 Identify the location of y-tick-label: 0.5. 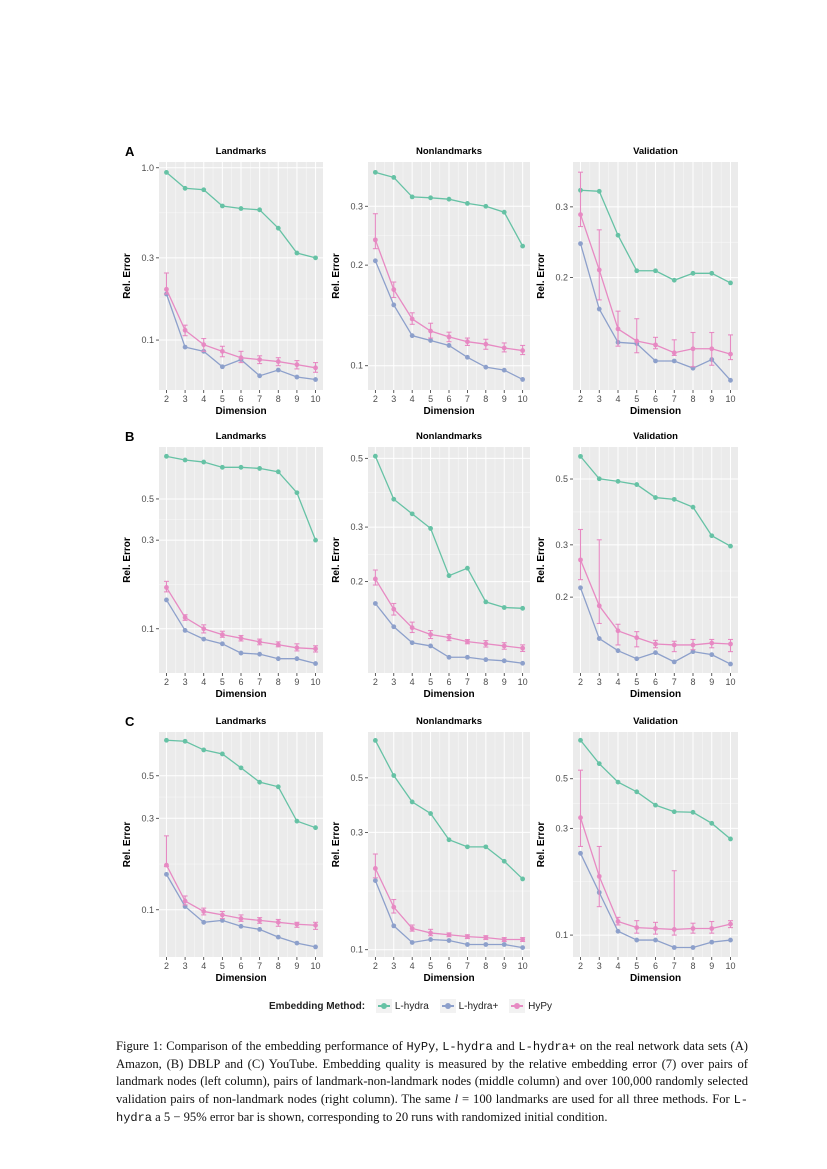
(147, 776).